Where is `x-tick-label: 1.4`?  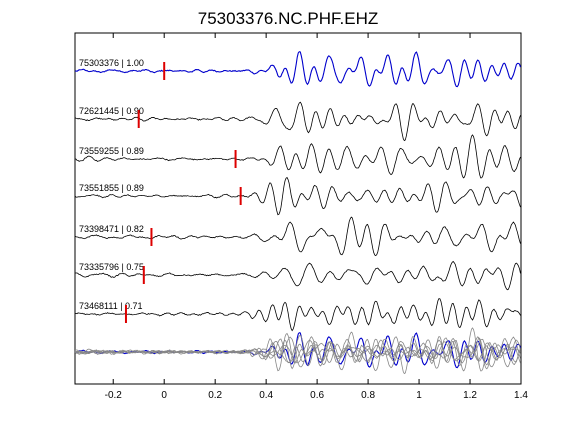 x-tick-label: 1.4 is located at coordinates (521, 395).